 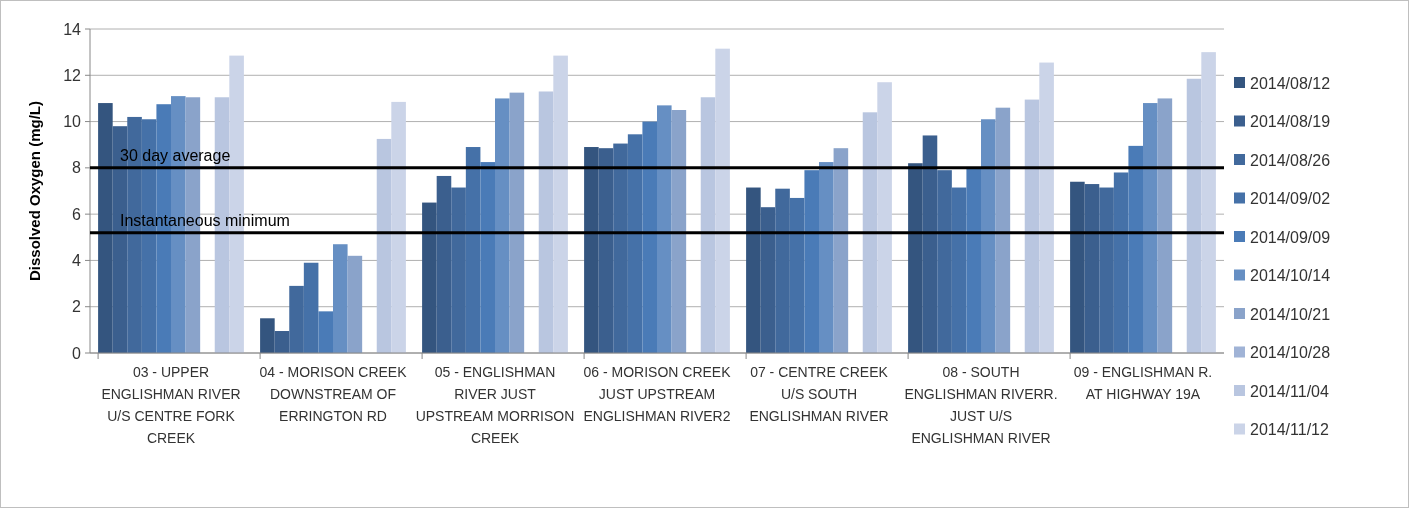 I want to click on x-tick-label: 09 - ENGLISHMAN R. AT HIGHWAY 19A, so click(x=1143, y=383).